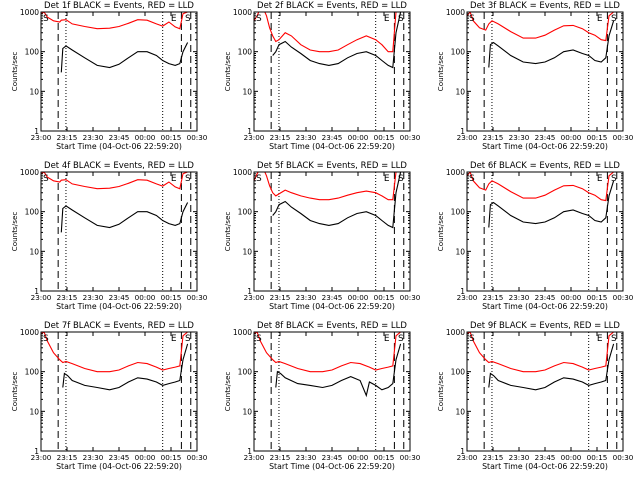  What do you see at coordinates (332, 326) in the screenshot?
I see `chart-title: Det 8f BLACK = Events, RED = LLD` at bounding box center [332, 326].